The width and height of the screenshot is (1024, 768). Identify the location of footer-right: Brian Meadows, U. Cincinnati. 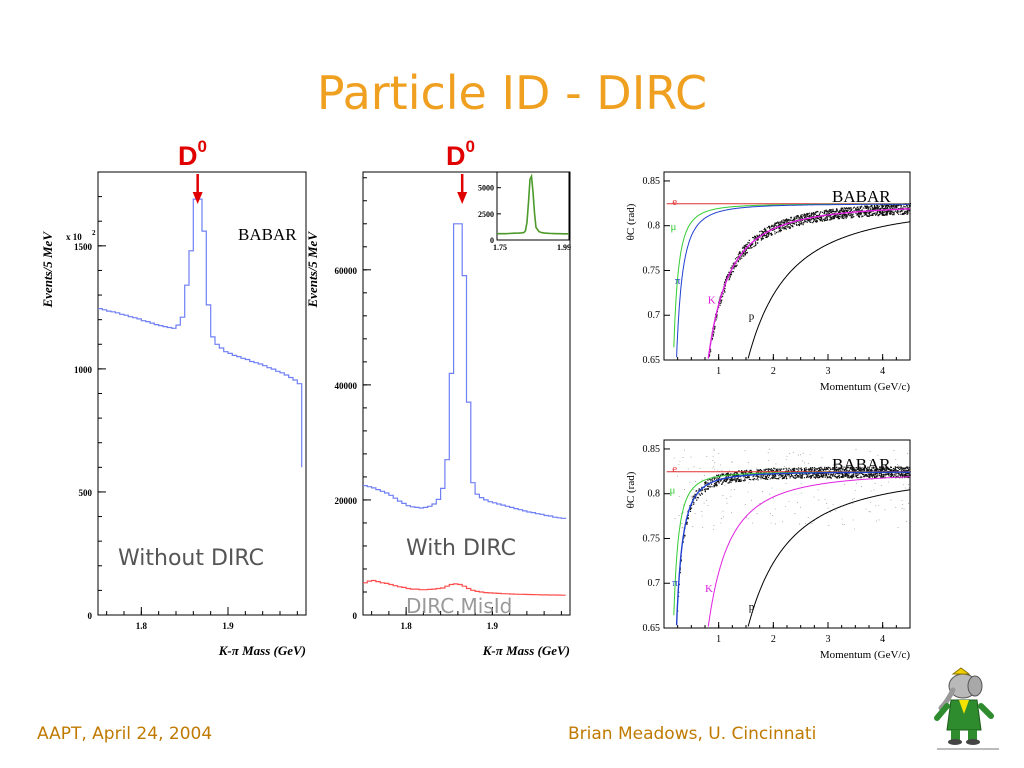
(692, 734).